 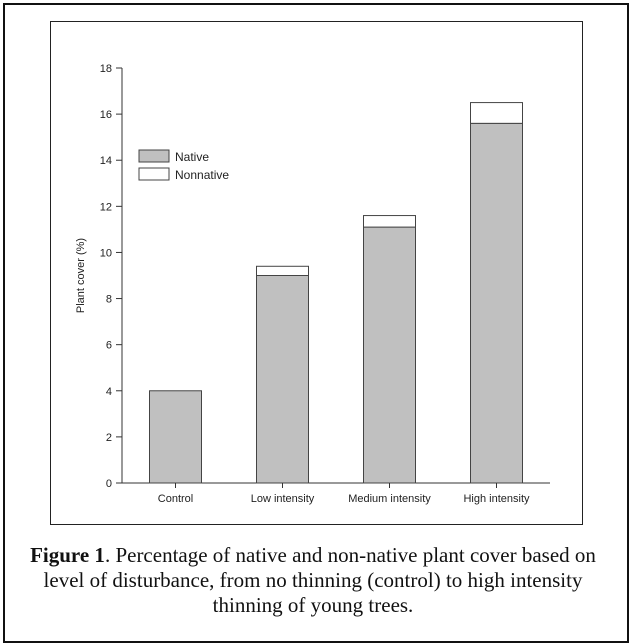 What do you see at coordinates (106, 69) in the screenshot?
I see `y-tick-label: 18` at bounding box center [106, 69].